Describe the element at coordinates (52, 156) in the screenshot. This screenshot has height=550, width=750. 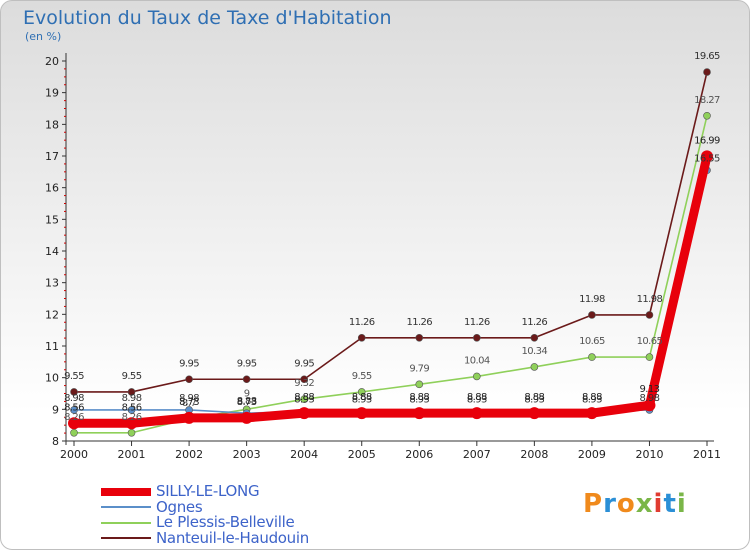
I see `y-tick-label: 17` at that location.